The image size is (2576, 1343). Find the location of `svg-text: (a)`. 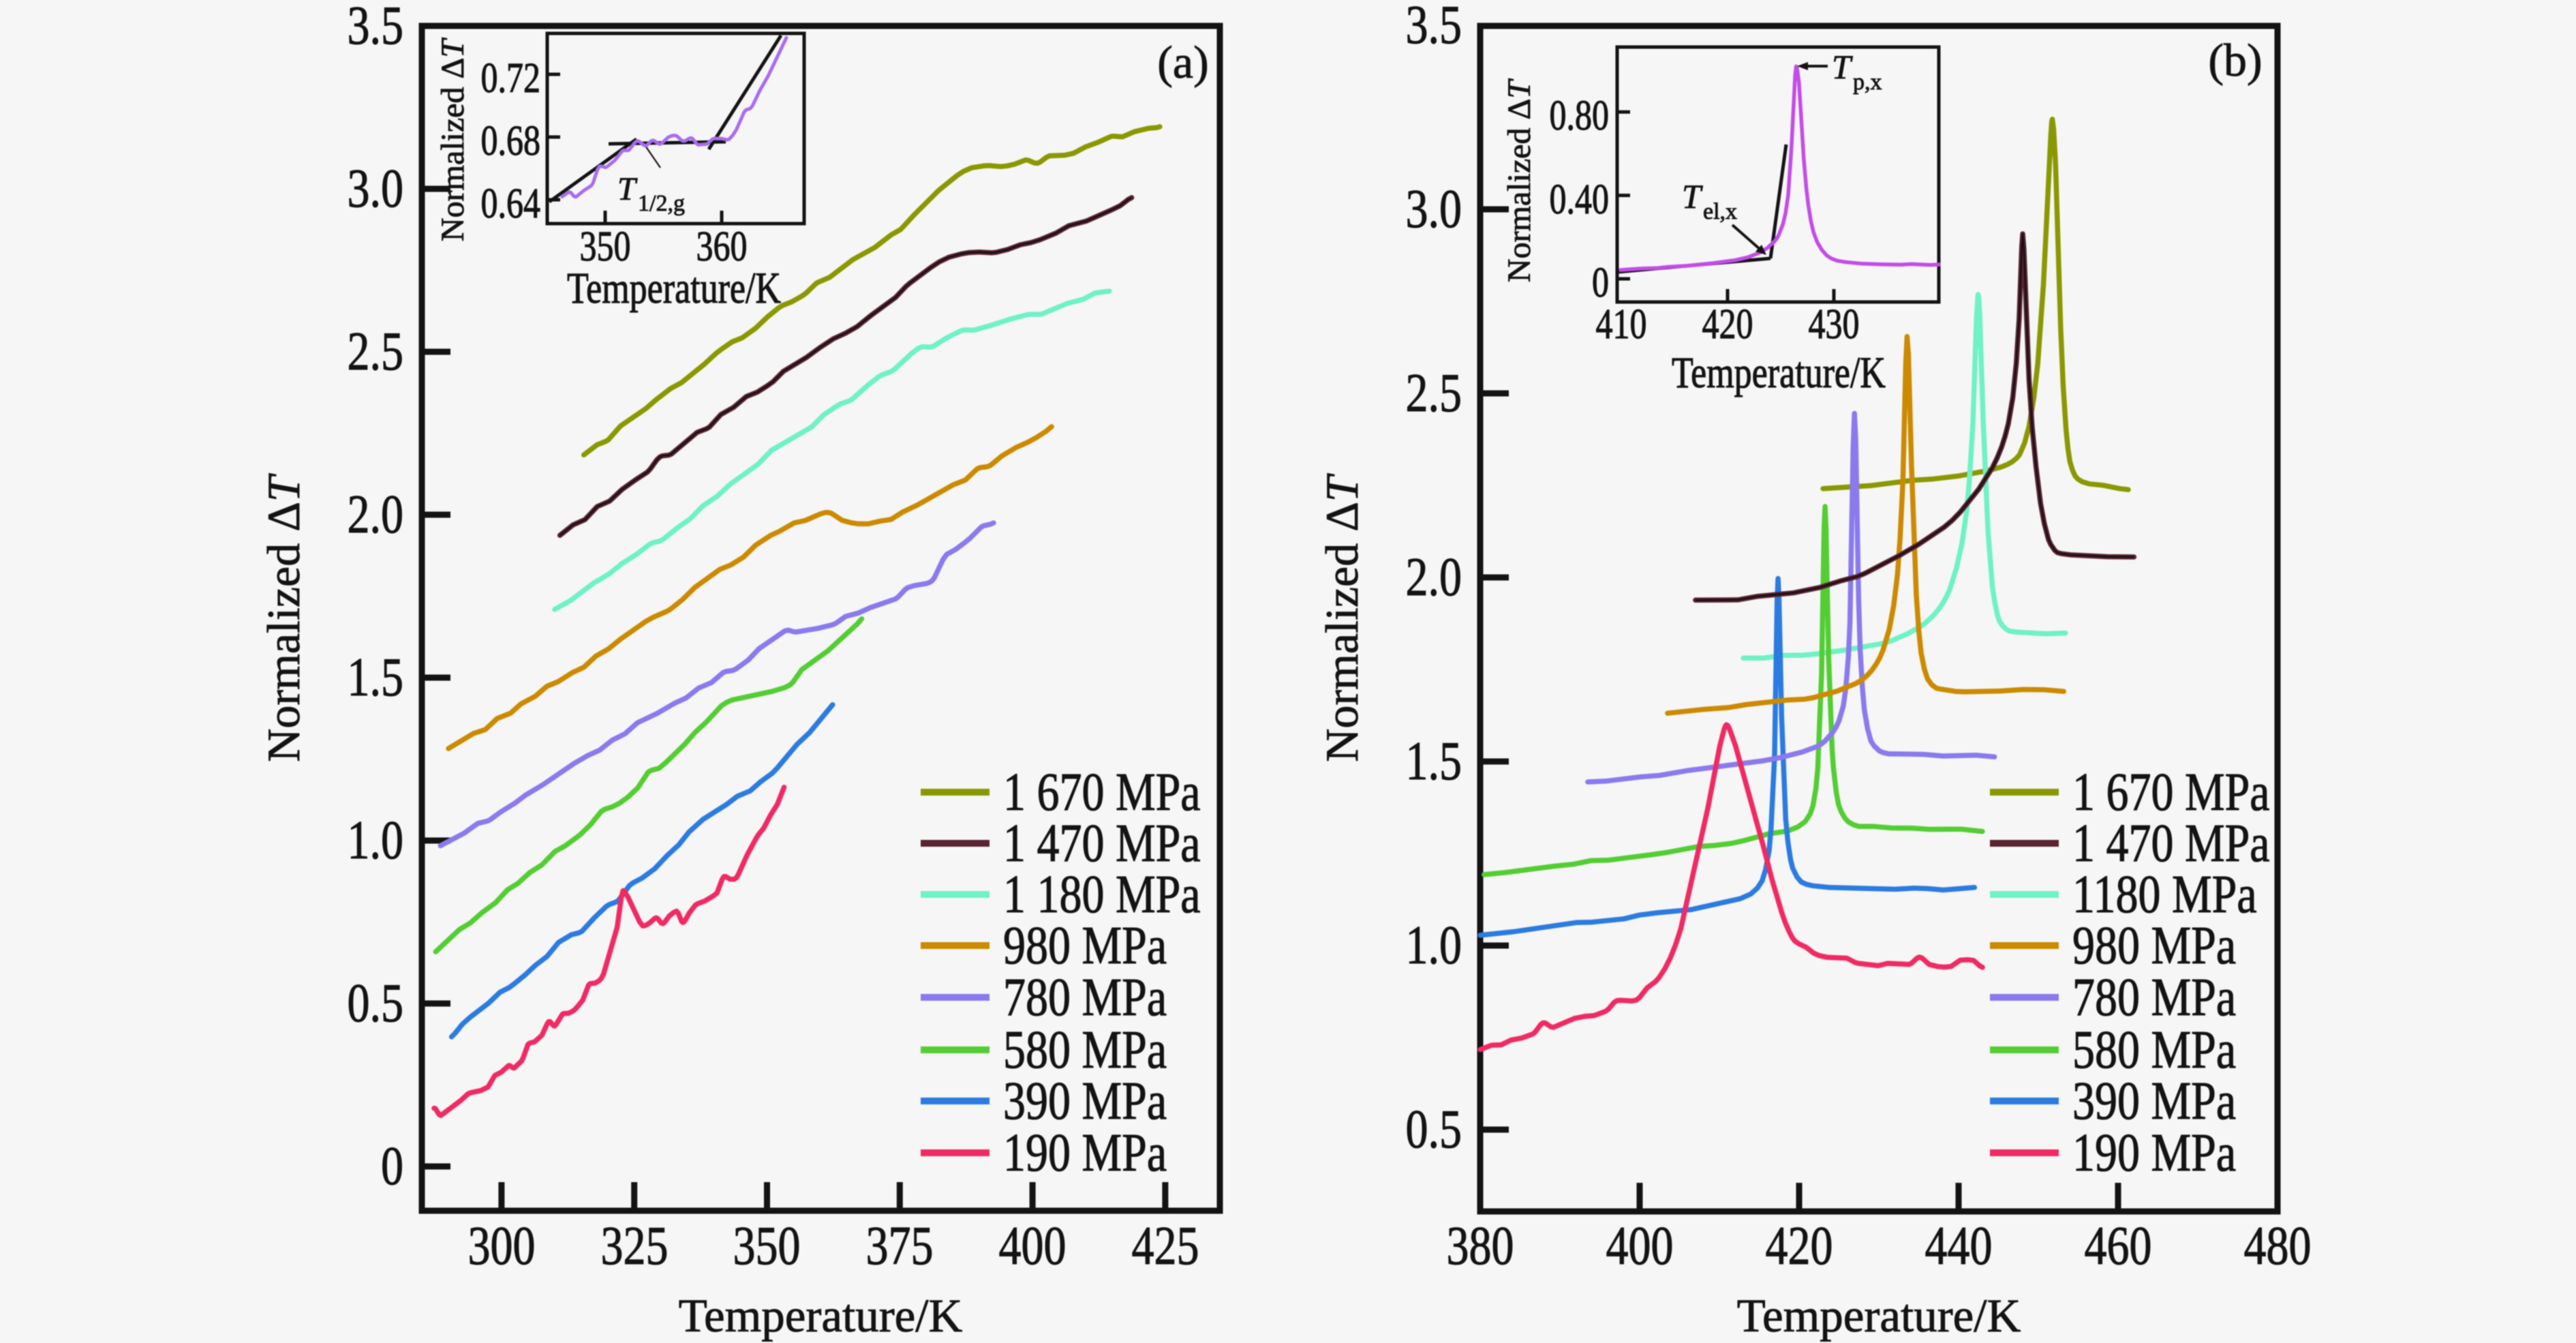

svg-text: (a) is located at coordinates (1182, 62).